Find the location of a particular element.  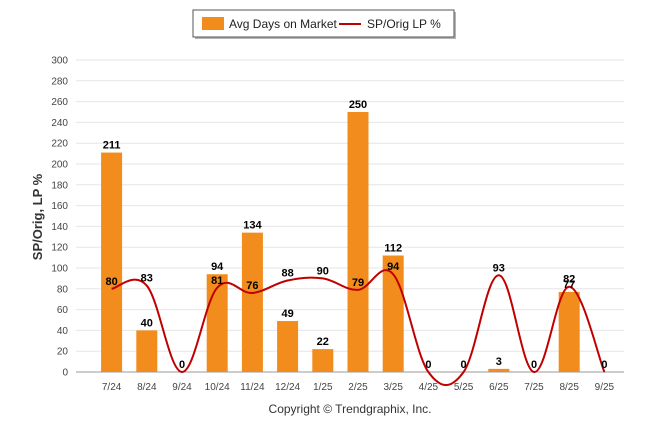

bar-value-label: 40 is located at coordinates (147, 323).